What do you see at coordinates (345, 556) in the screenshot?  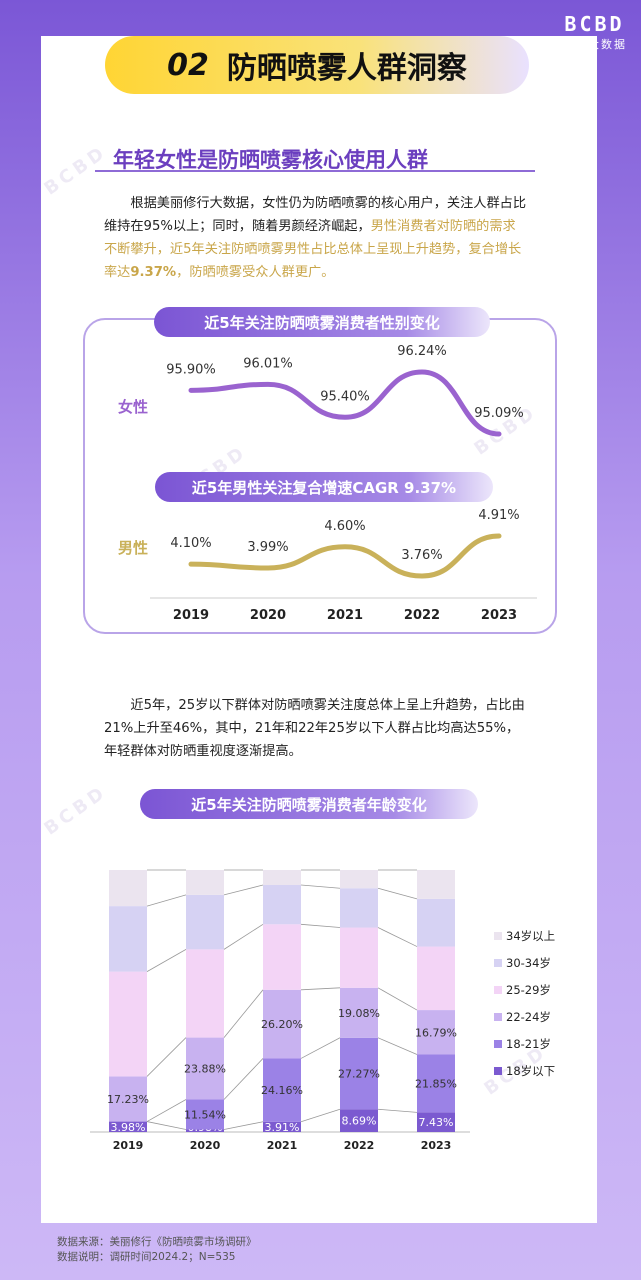 I see `male-line` at bounding box center [345, 556].